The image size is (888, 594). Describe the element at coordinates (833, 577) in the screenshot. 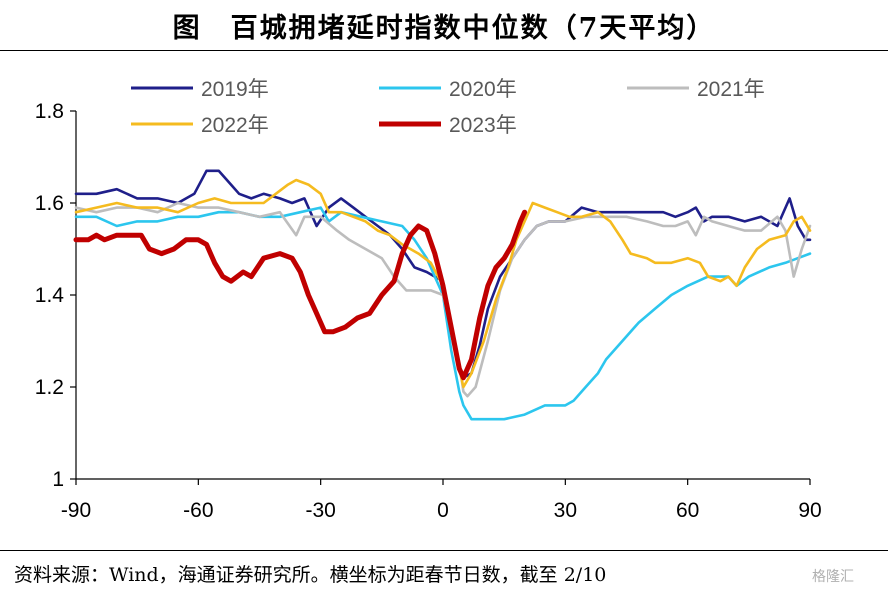

I see `watermark: 格隆汇` at that location.